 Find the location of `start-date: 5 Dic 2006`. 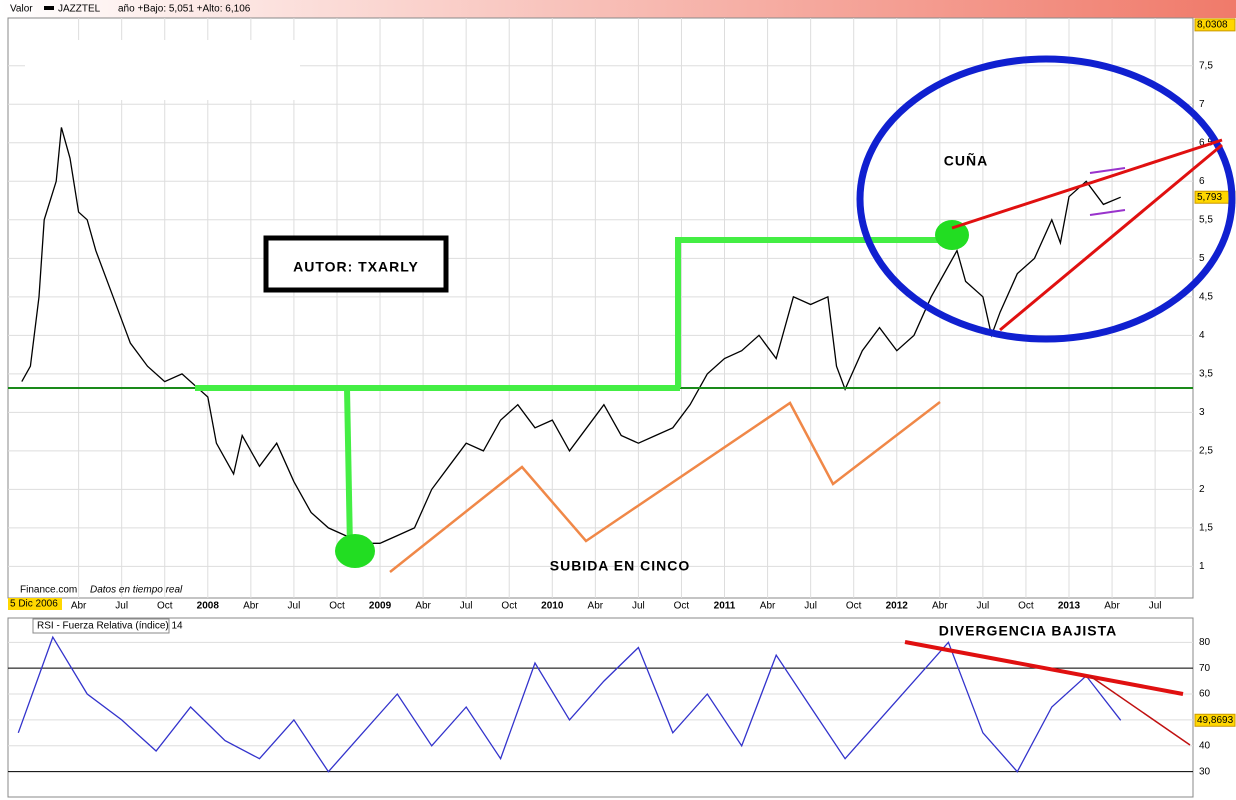

start-date: 5 Dic 2006 is located at coordinates (34, 604).